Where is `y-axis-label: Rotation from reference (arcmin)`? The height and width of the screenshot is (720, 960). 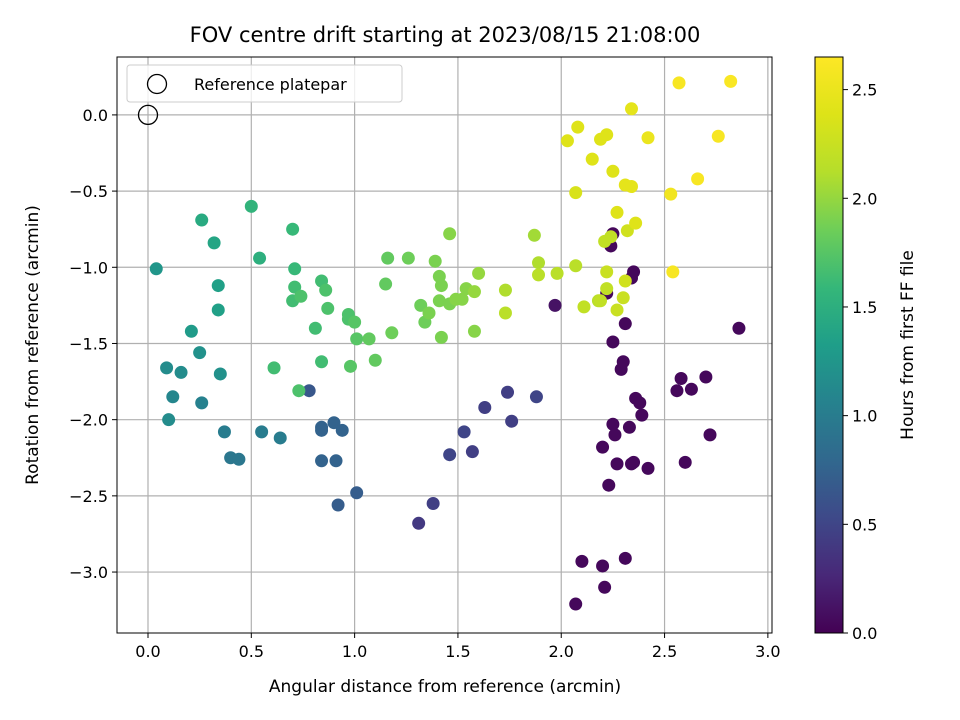
y-axis-label: Rotation from reference (arcmin) is located at coordinates (33, 345).